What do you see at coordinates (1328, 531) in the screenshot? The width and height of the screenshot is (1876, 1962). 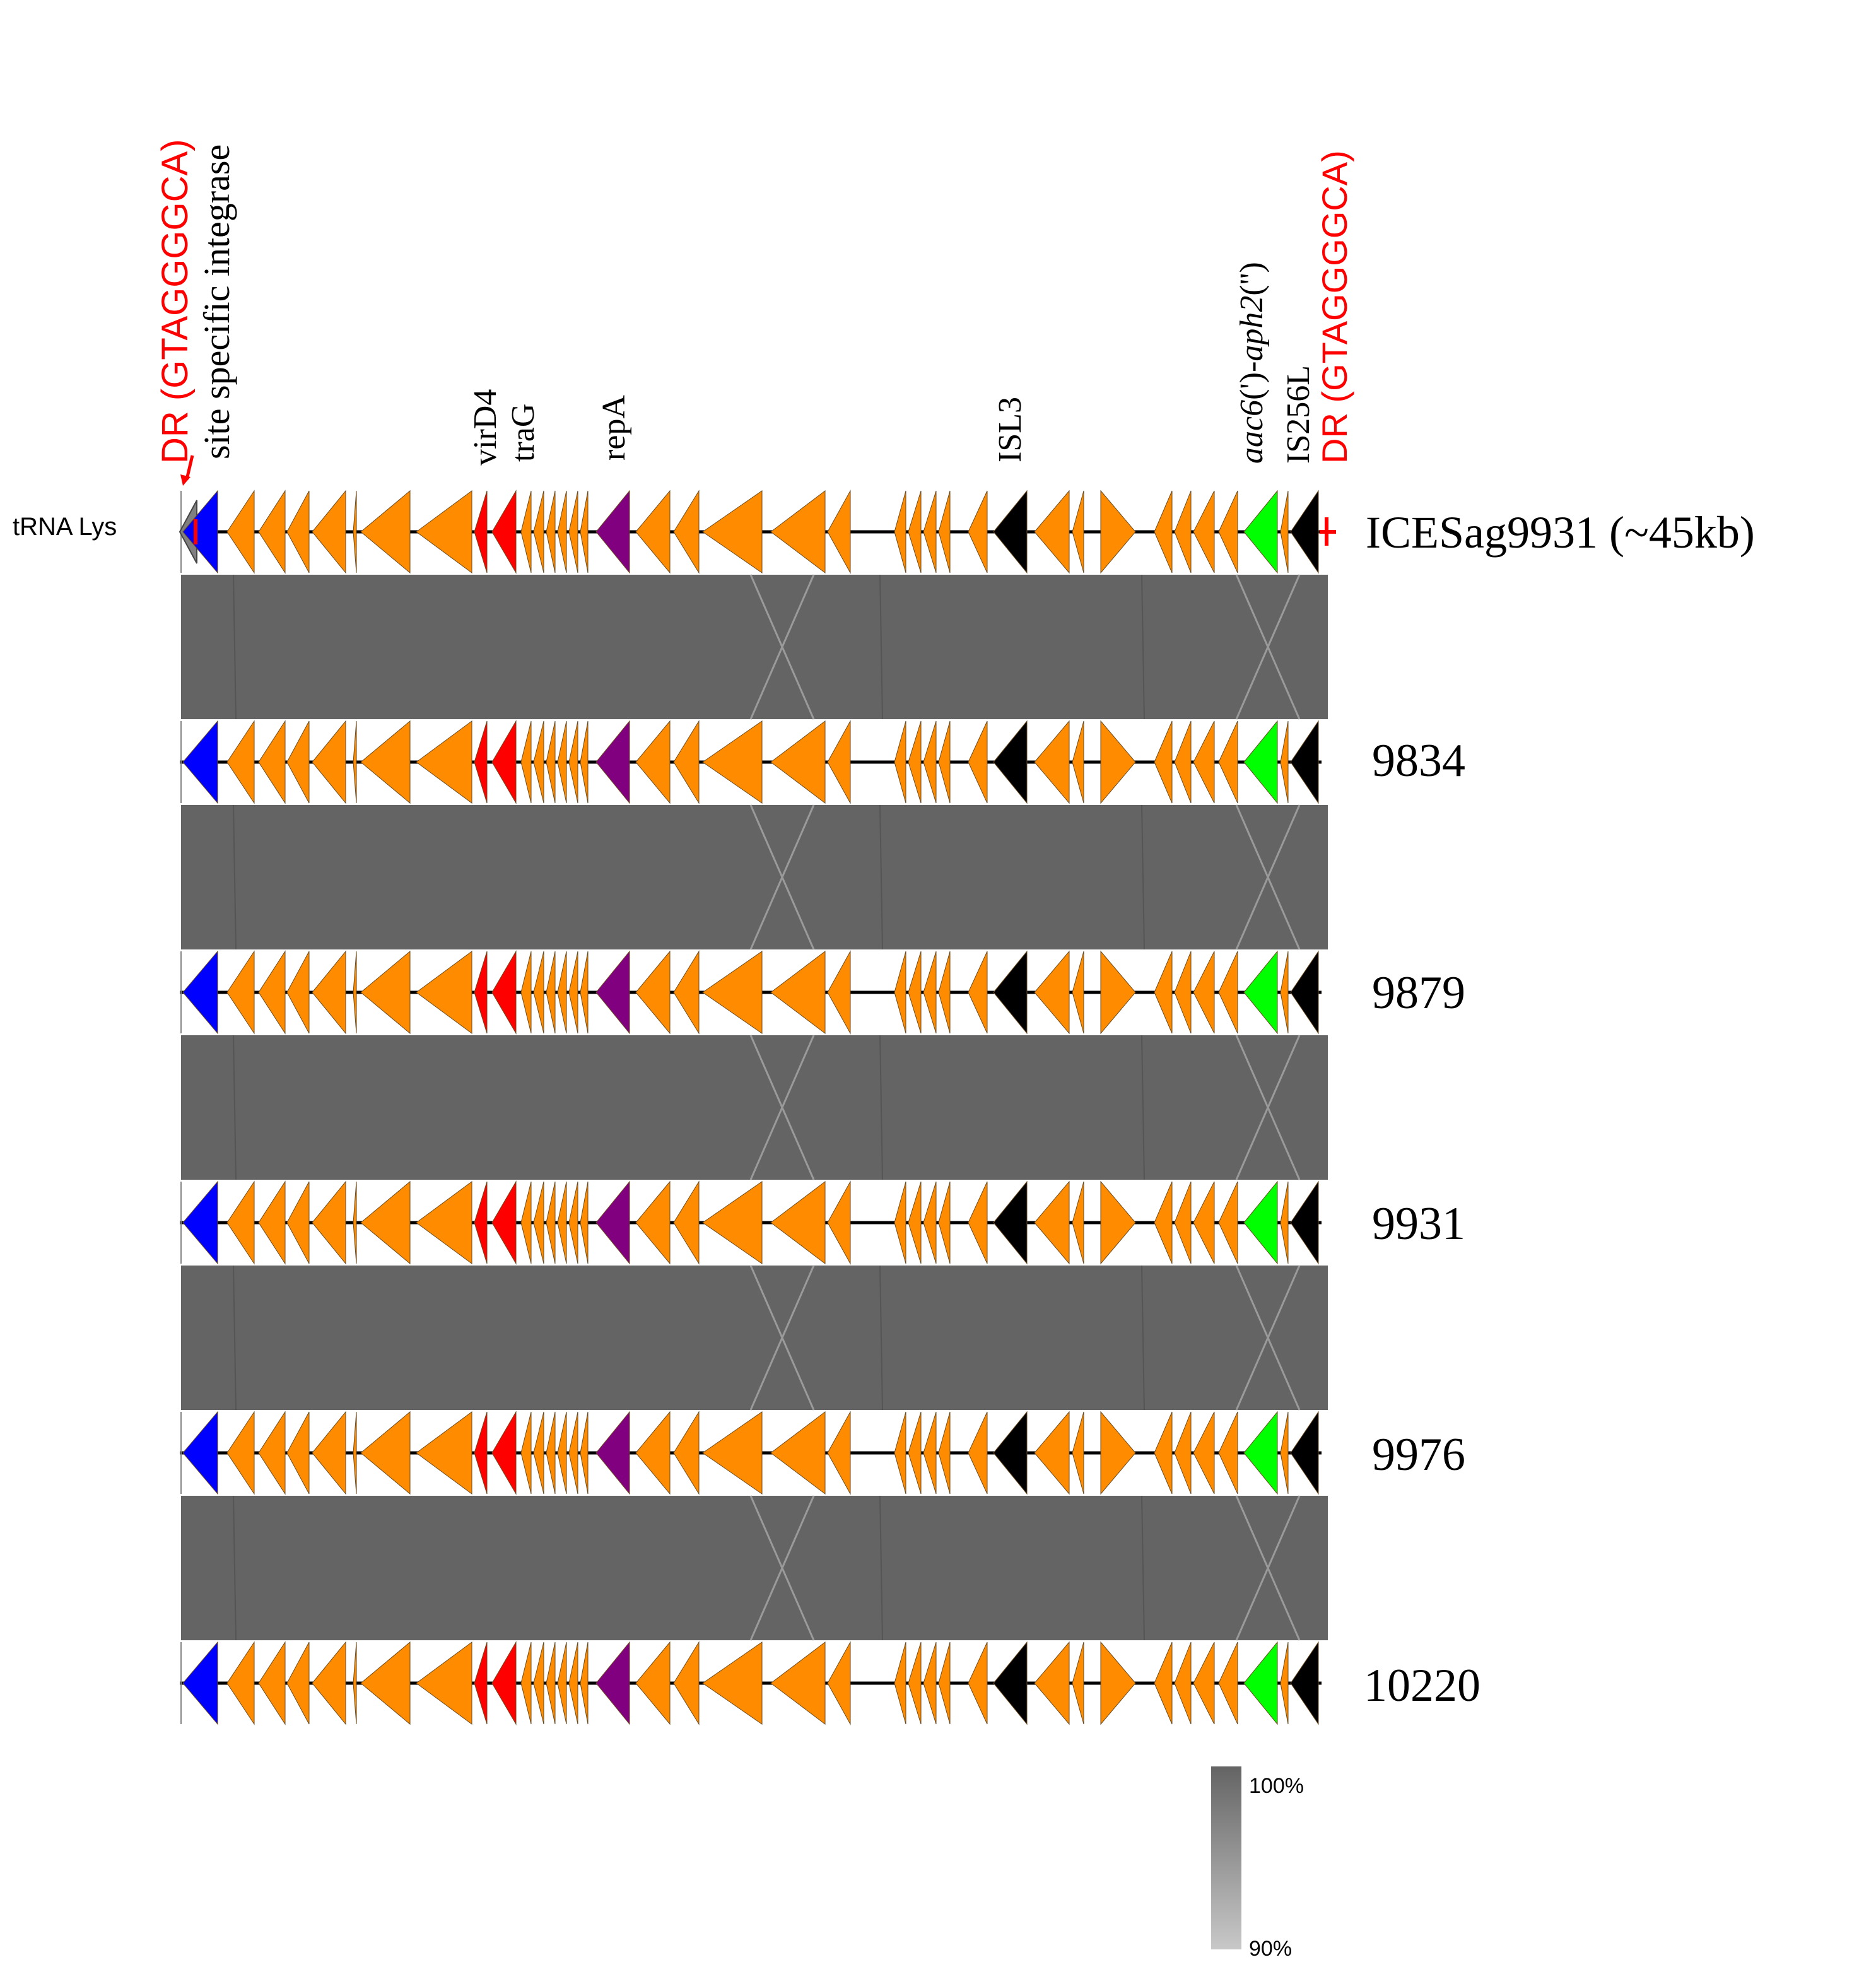 I see `dr-right-mark` at bounding box center [1328, 531].